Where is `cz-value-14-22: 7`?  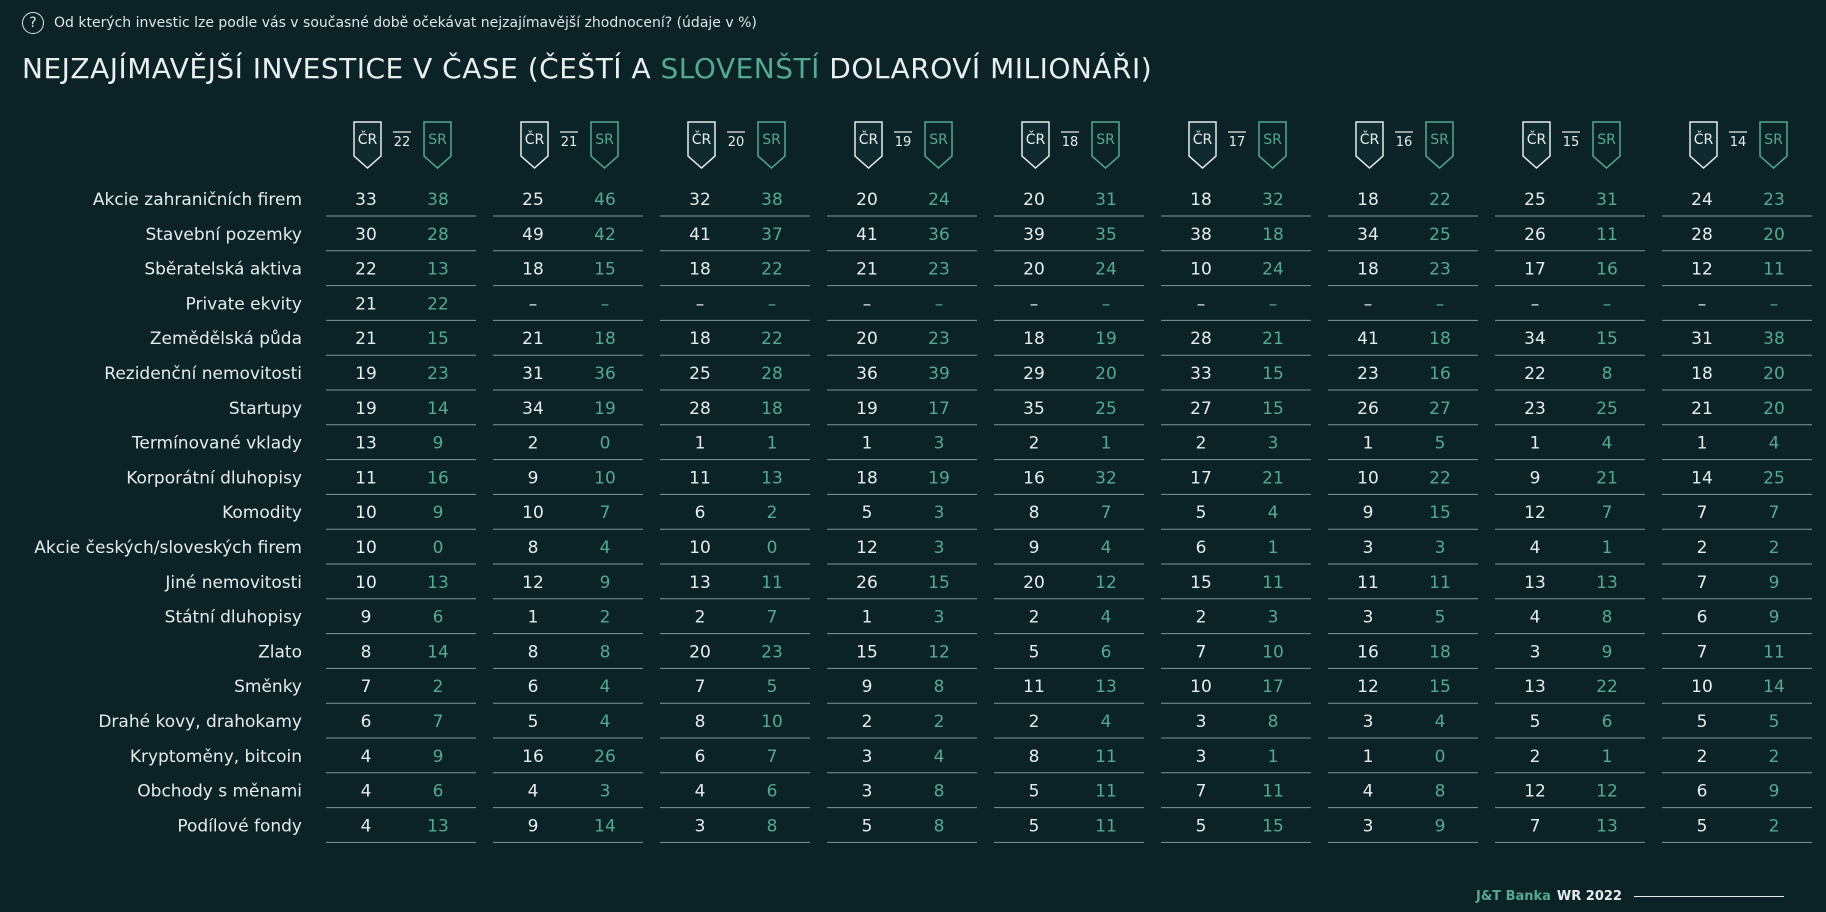 cz-value-14-22: 7 is located at coordinates (366, 687).